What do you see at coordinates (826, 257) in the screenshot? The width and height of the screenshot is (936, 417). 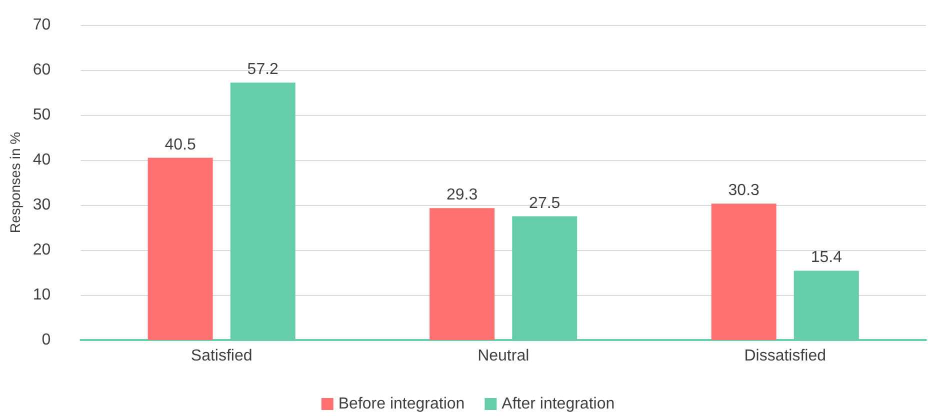 I see `data-label: 15.4` at bounding box center [826, 257].